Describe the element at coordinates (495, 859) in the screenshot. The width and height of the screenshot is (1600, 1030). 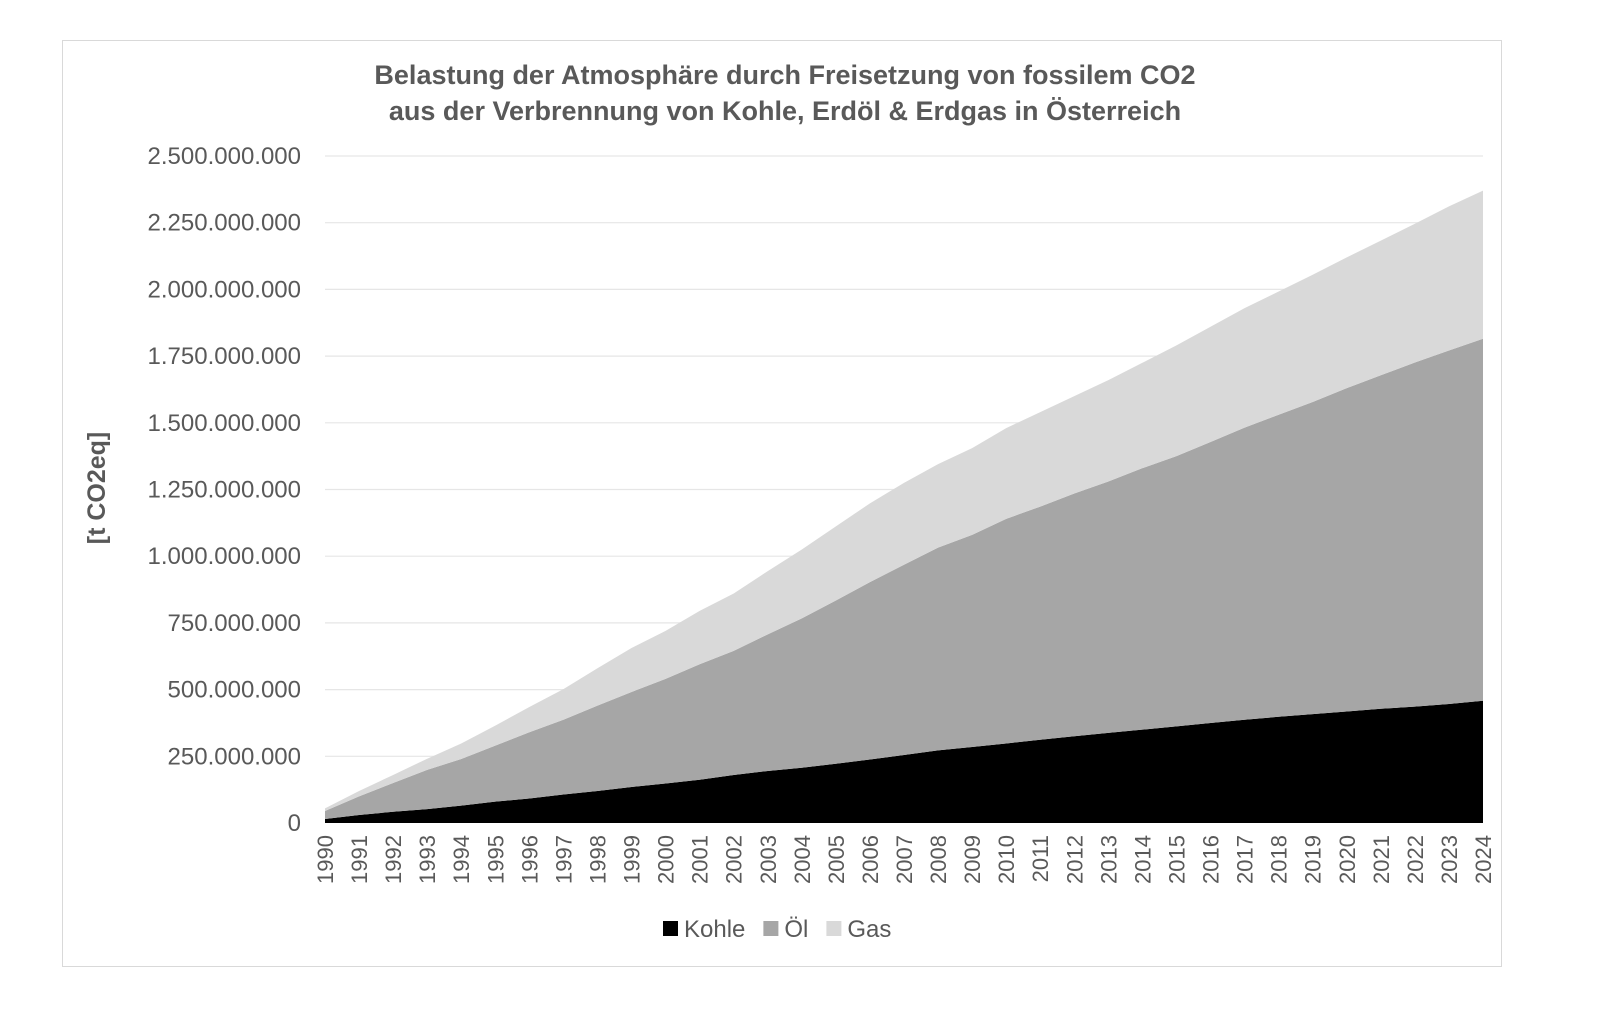
I see `x-tick-label: 1995` at that location.